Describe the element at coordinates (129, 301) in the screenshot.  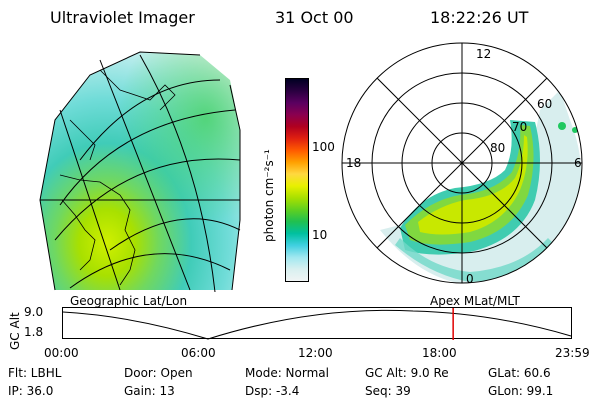
I see `geographic-label: Geographic Lat/Lon` at that location.